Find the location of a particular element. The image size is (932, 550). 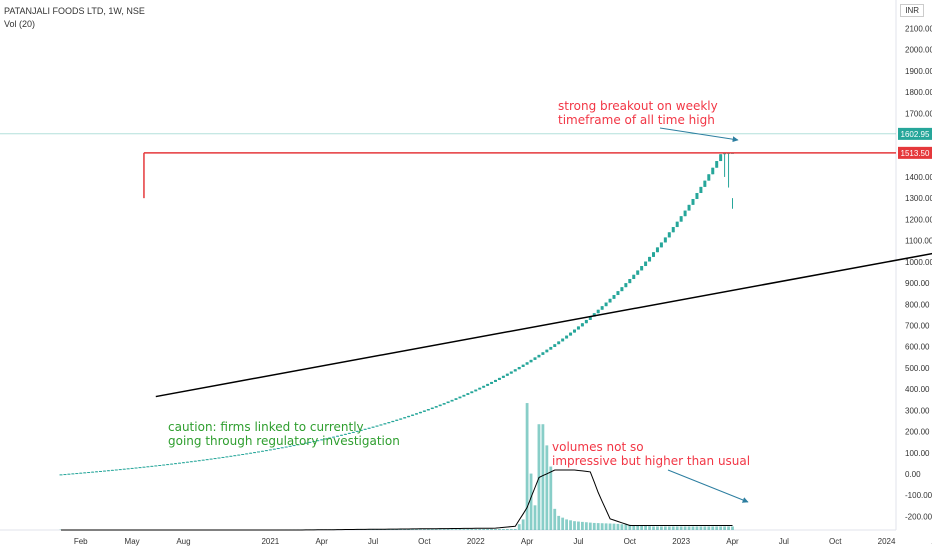

x-tick-label: 2021 is located at coordinates (270, 541).